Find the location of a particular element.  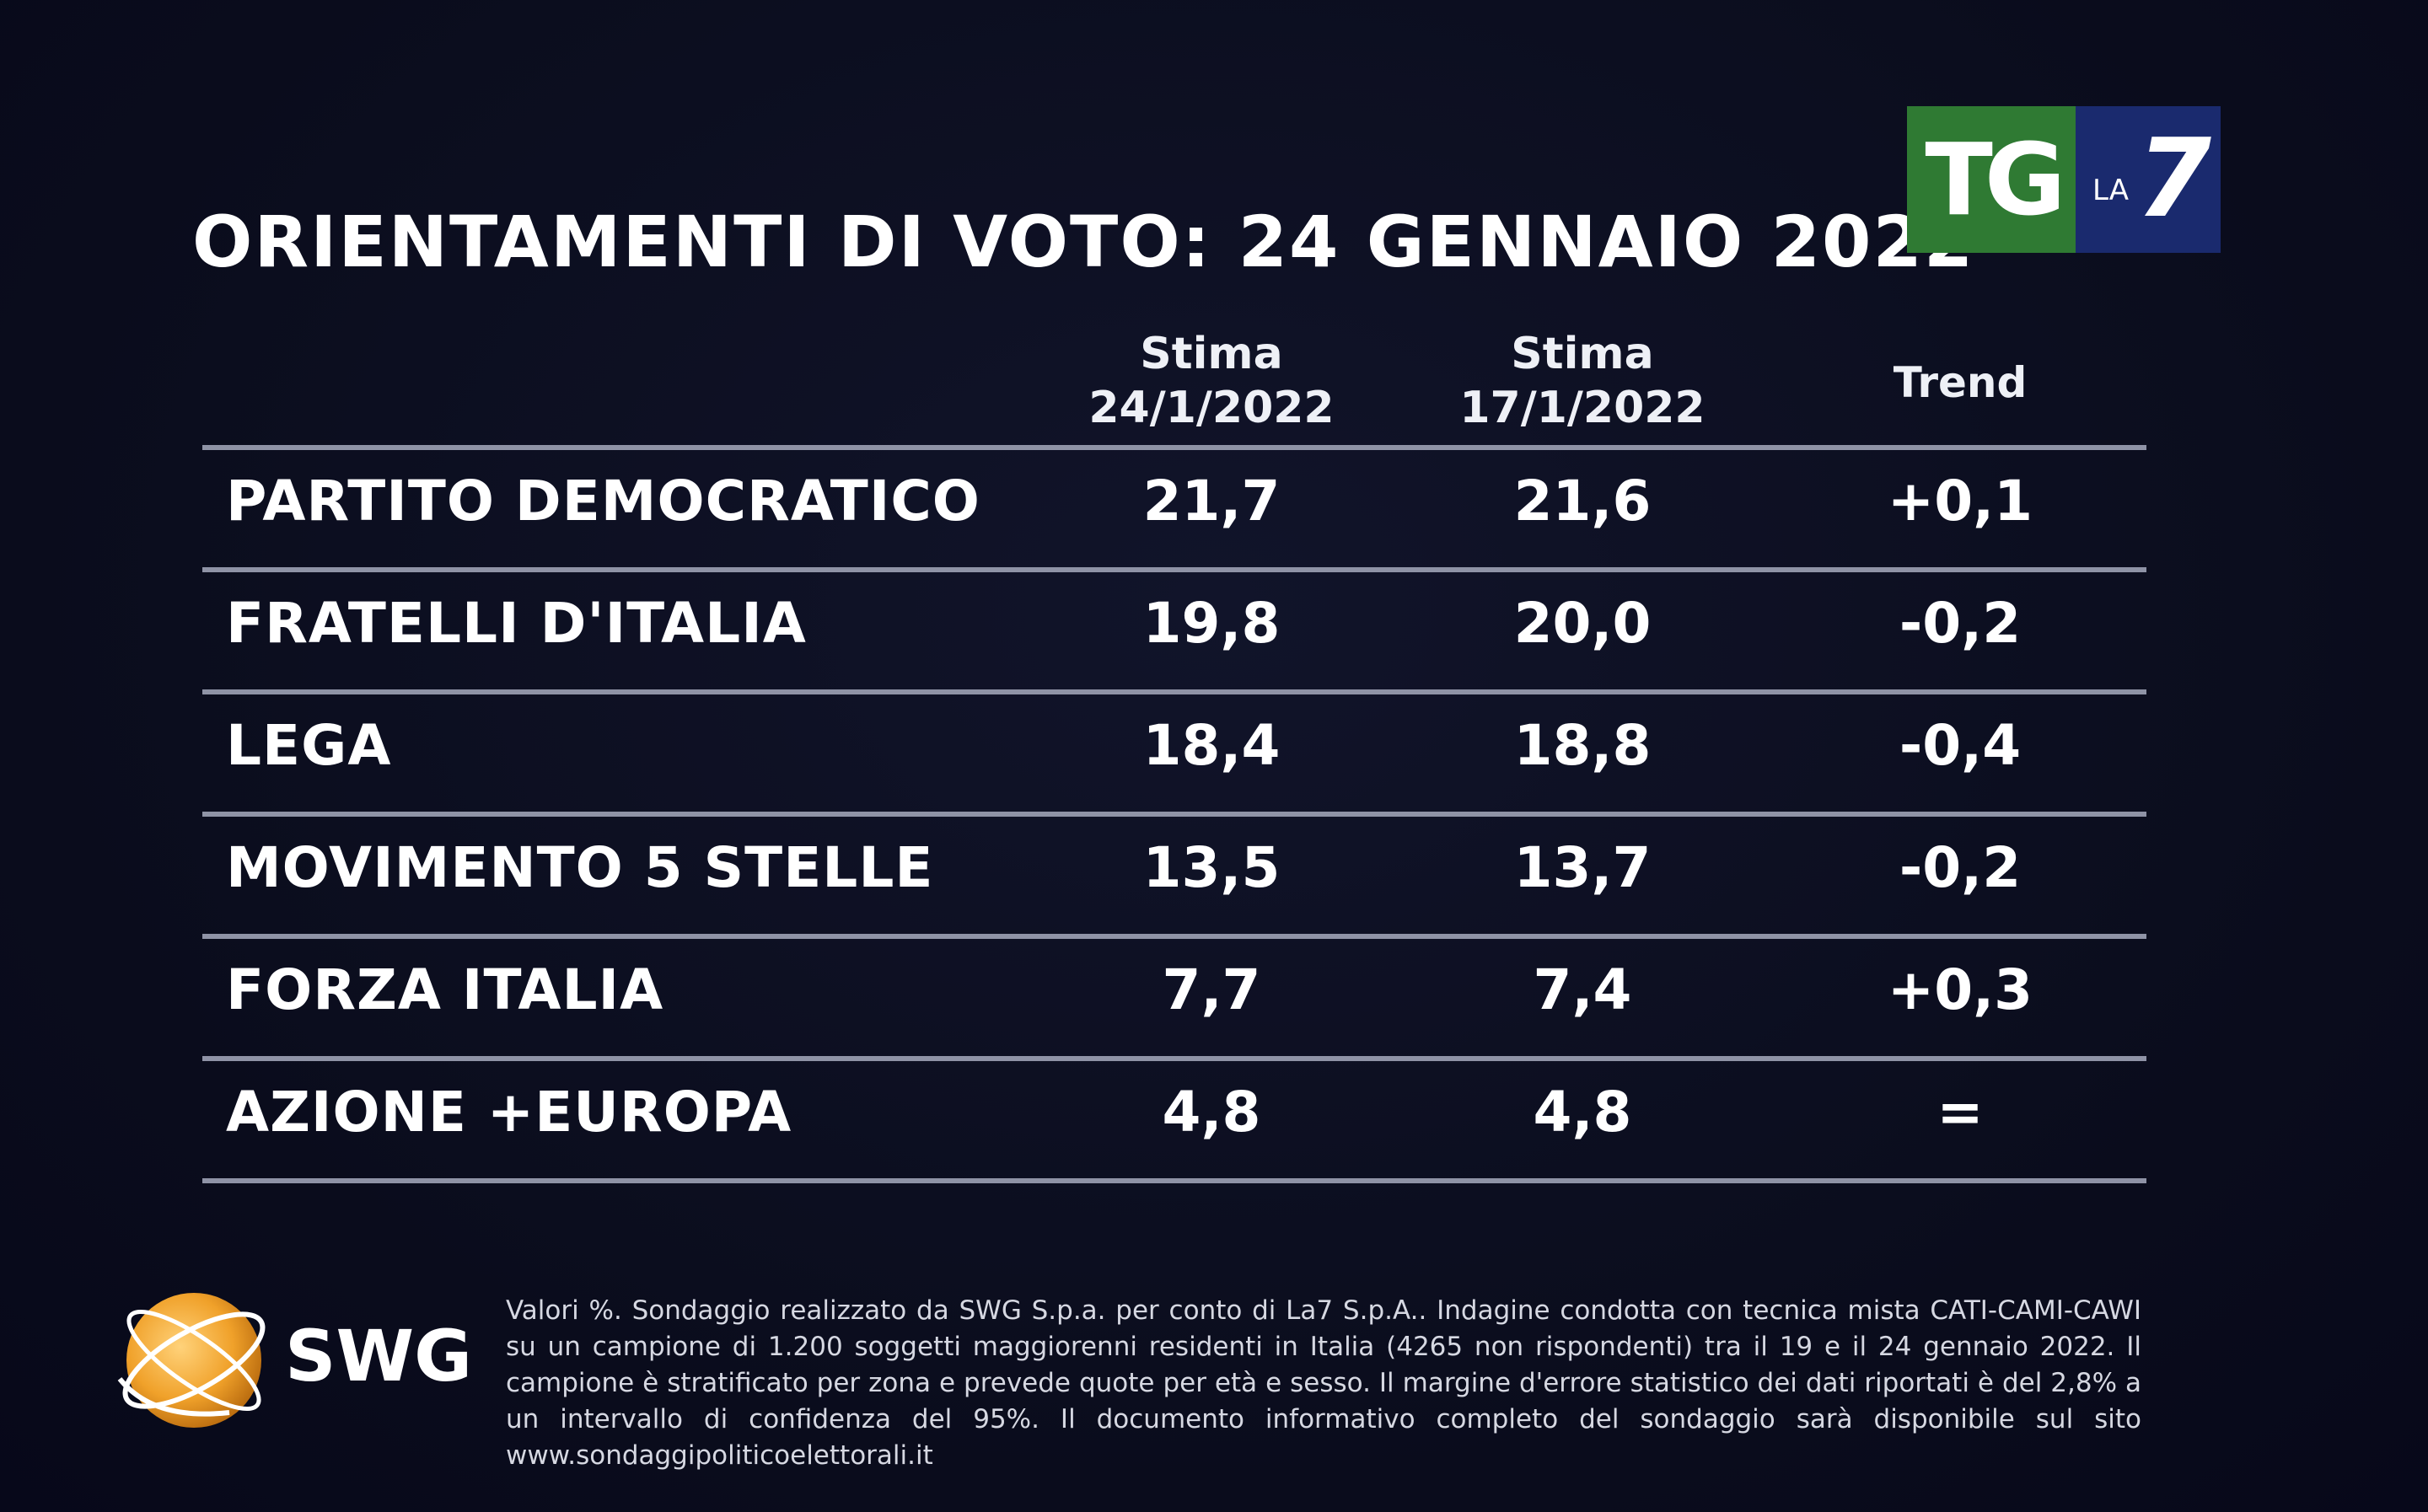

page-title: ORIENTAMENTI DI VOTO: 24 GENNAIO 2022 is located at coordinates (1083, 242).